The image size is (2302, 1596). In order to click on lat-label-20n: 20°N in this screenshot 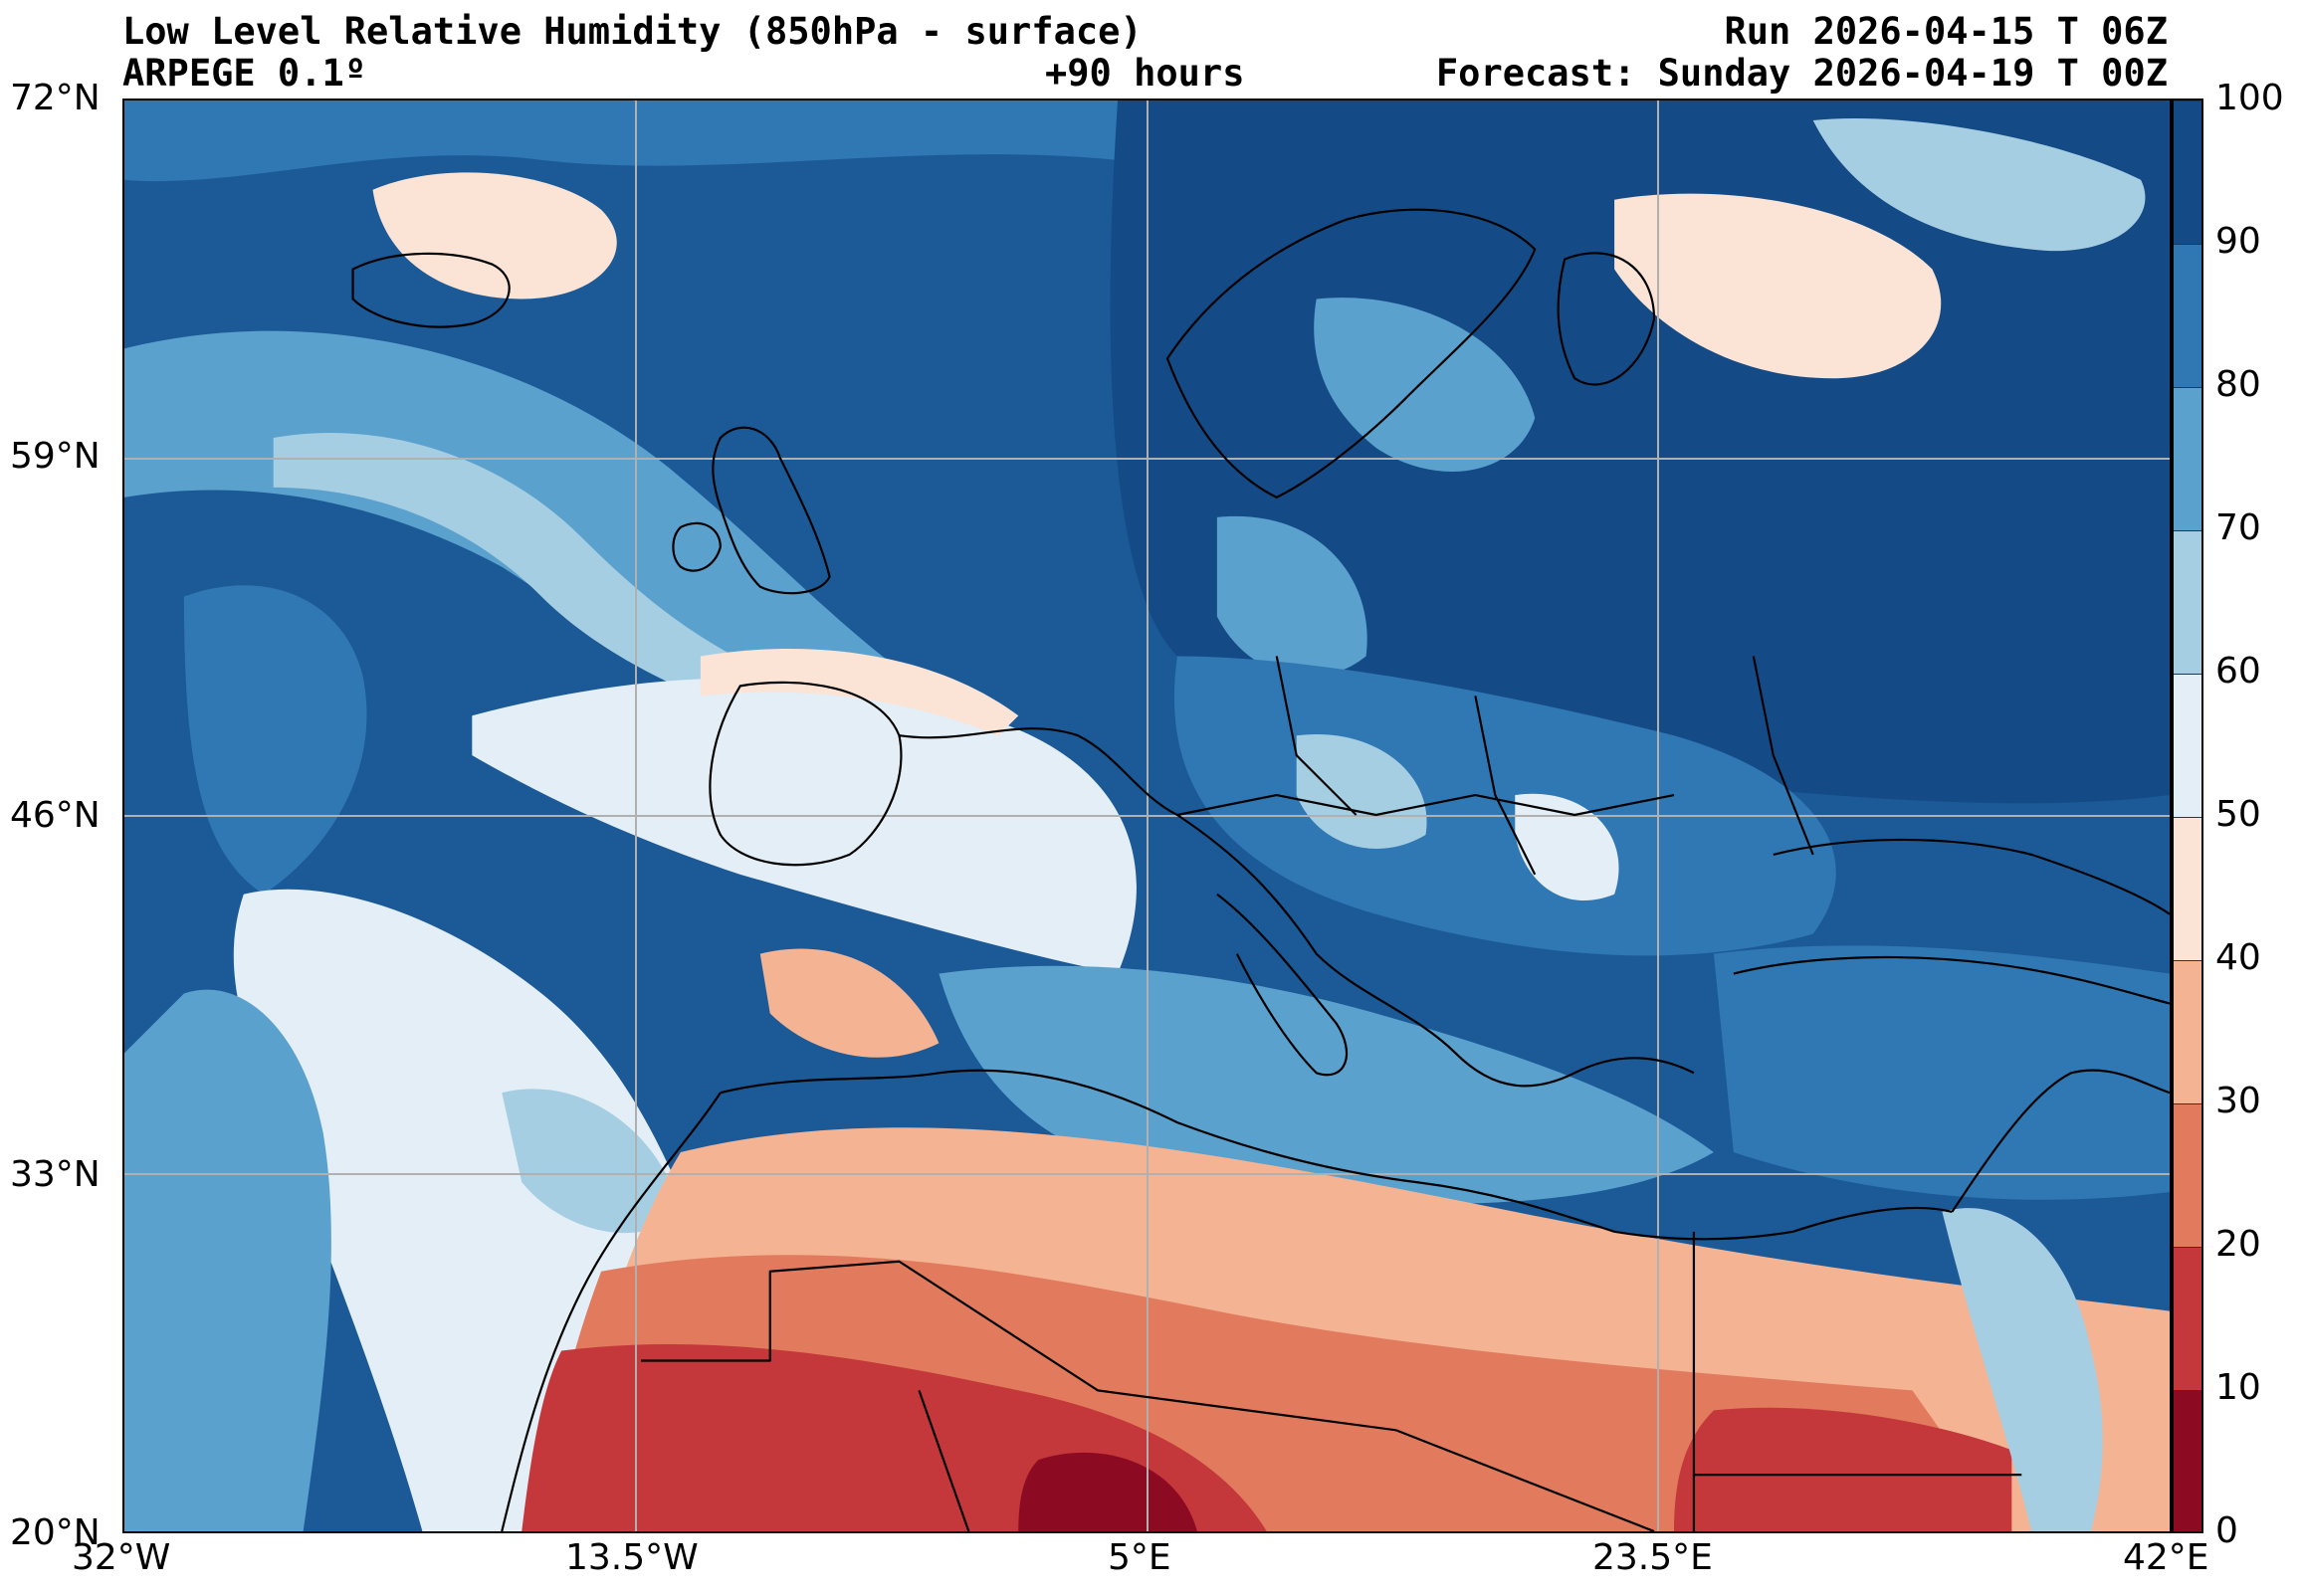, I will do `click(55, 1532)`.